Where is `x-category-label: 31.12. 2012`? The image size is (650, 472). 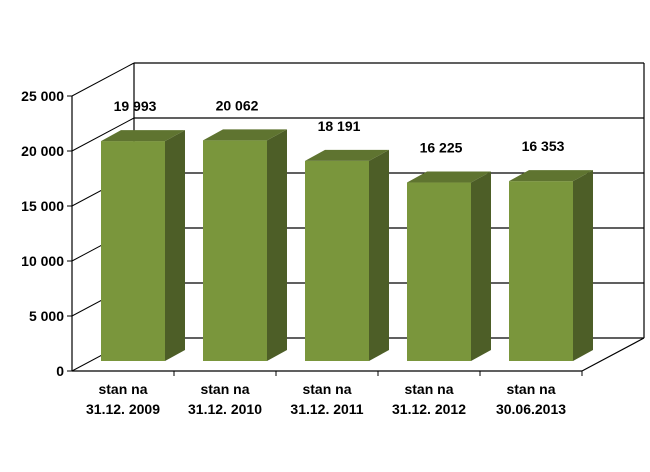
x-category-label: 31.12. 2012 is located at coordinates (429, 409).